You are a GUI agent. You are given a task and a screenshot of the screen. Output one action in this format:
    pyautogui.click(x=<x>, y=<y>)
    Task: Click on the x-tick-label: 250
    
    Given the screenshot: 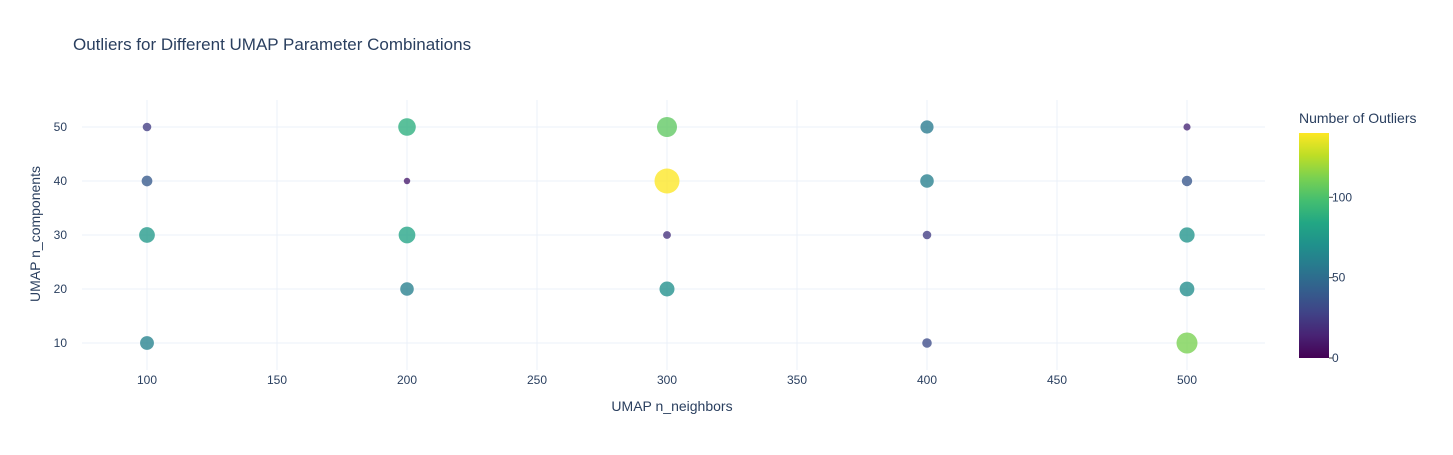 What is the action you would take?
    pyautogui.click(x=537, y=380)
    